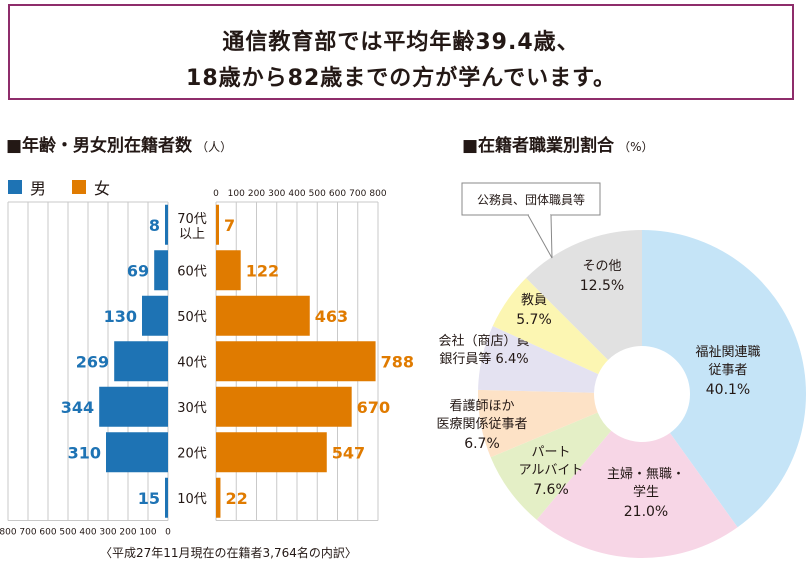  What do you see at coordinates (147, 533) in the screenshot?
I see `male-axis-tick-label: 100` at bounding box center [147, 533].